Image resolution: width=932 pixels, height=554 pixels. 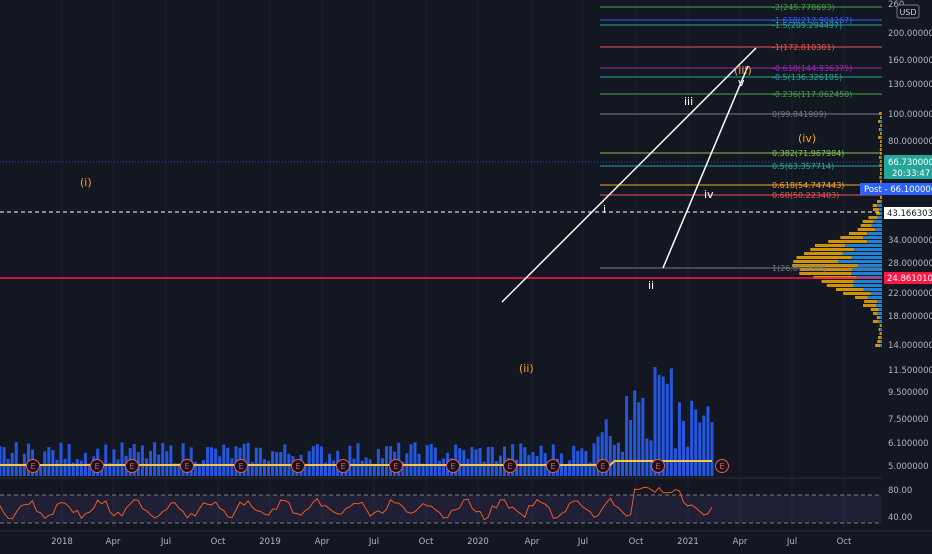 I want to click on lower-trend-line, so click(x=705, y=167).